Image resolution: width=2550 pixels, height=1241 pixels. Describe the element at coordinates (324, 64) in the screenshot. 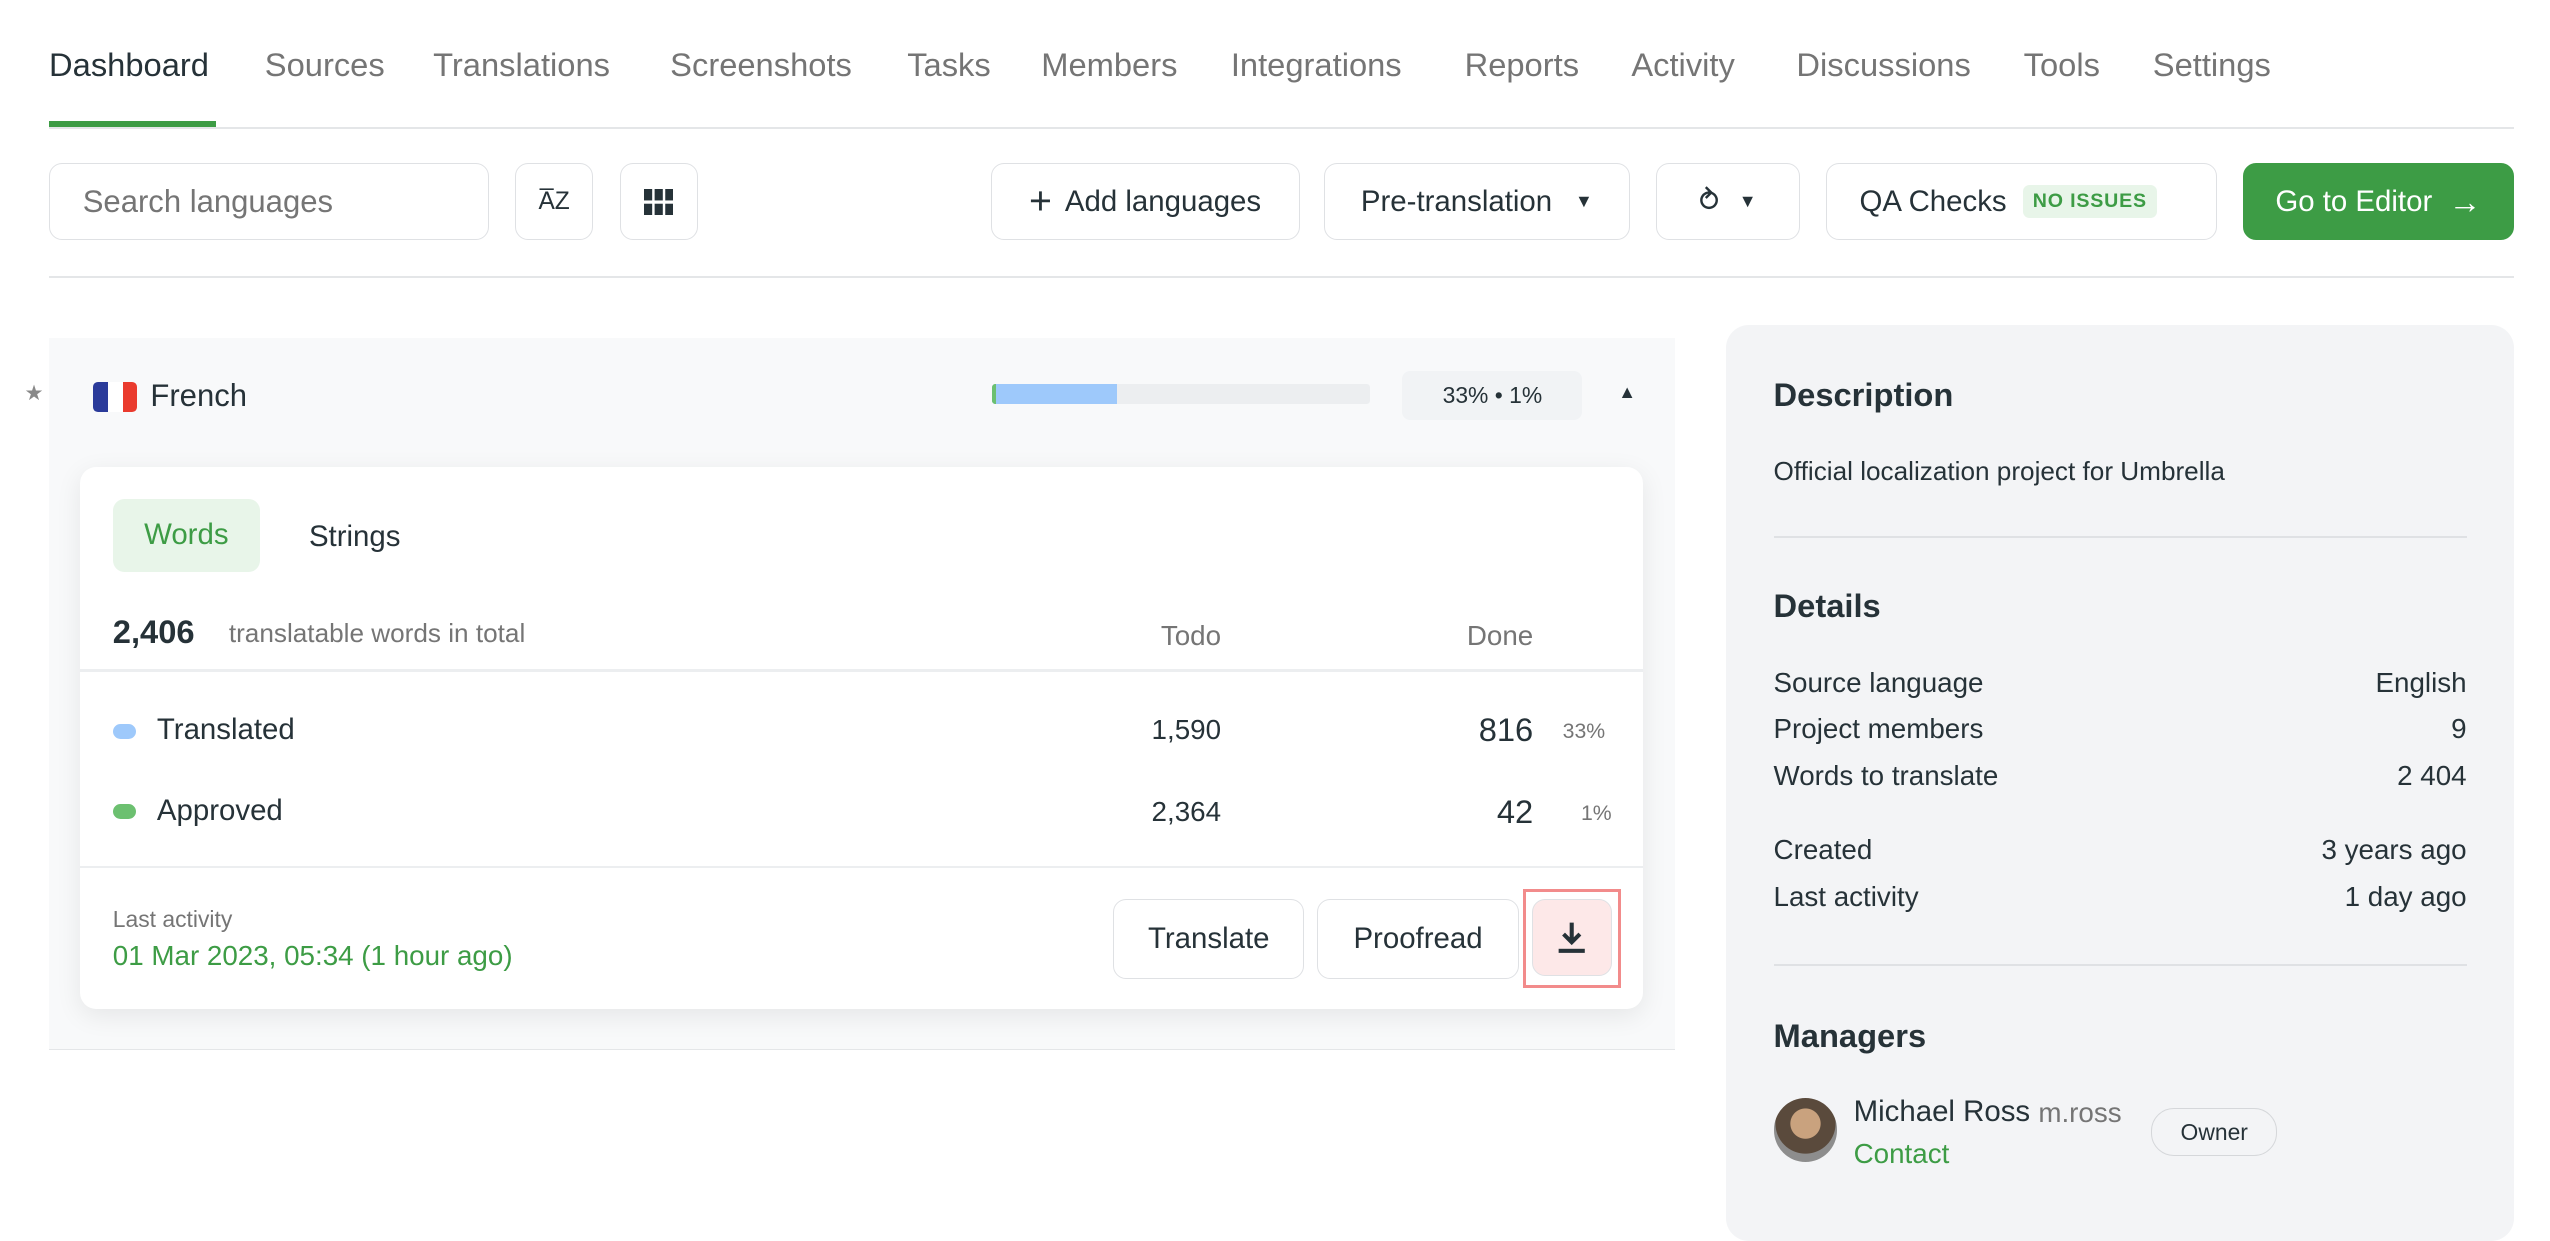

I see `tab-sources: Sources` at that location.